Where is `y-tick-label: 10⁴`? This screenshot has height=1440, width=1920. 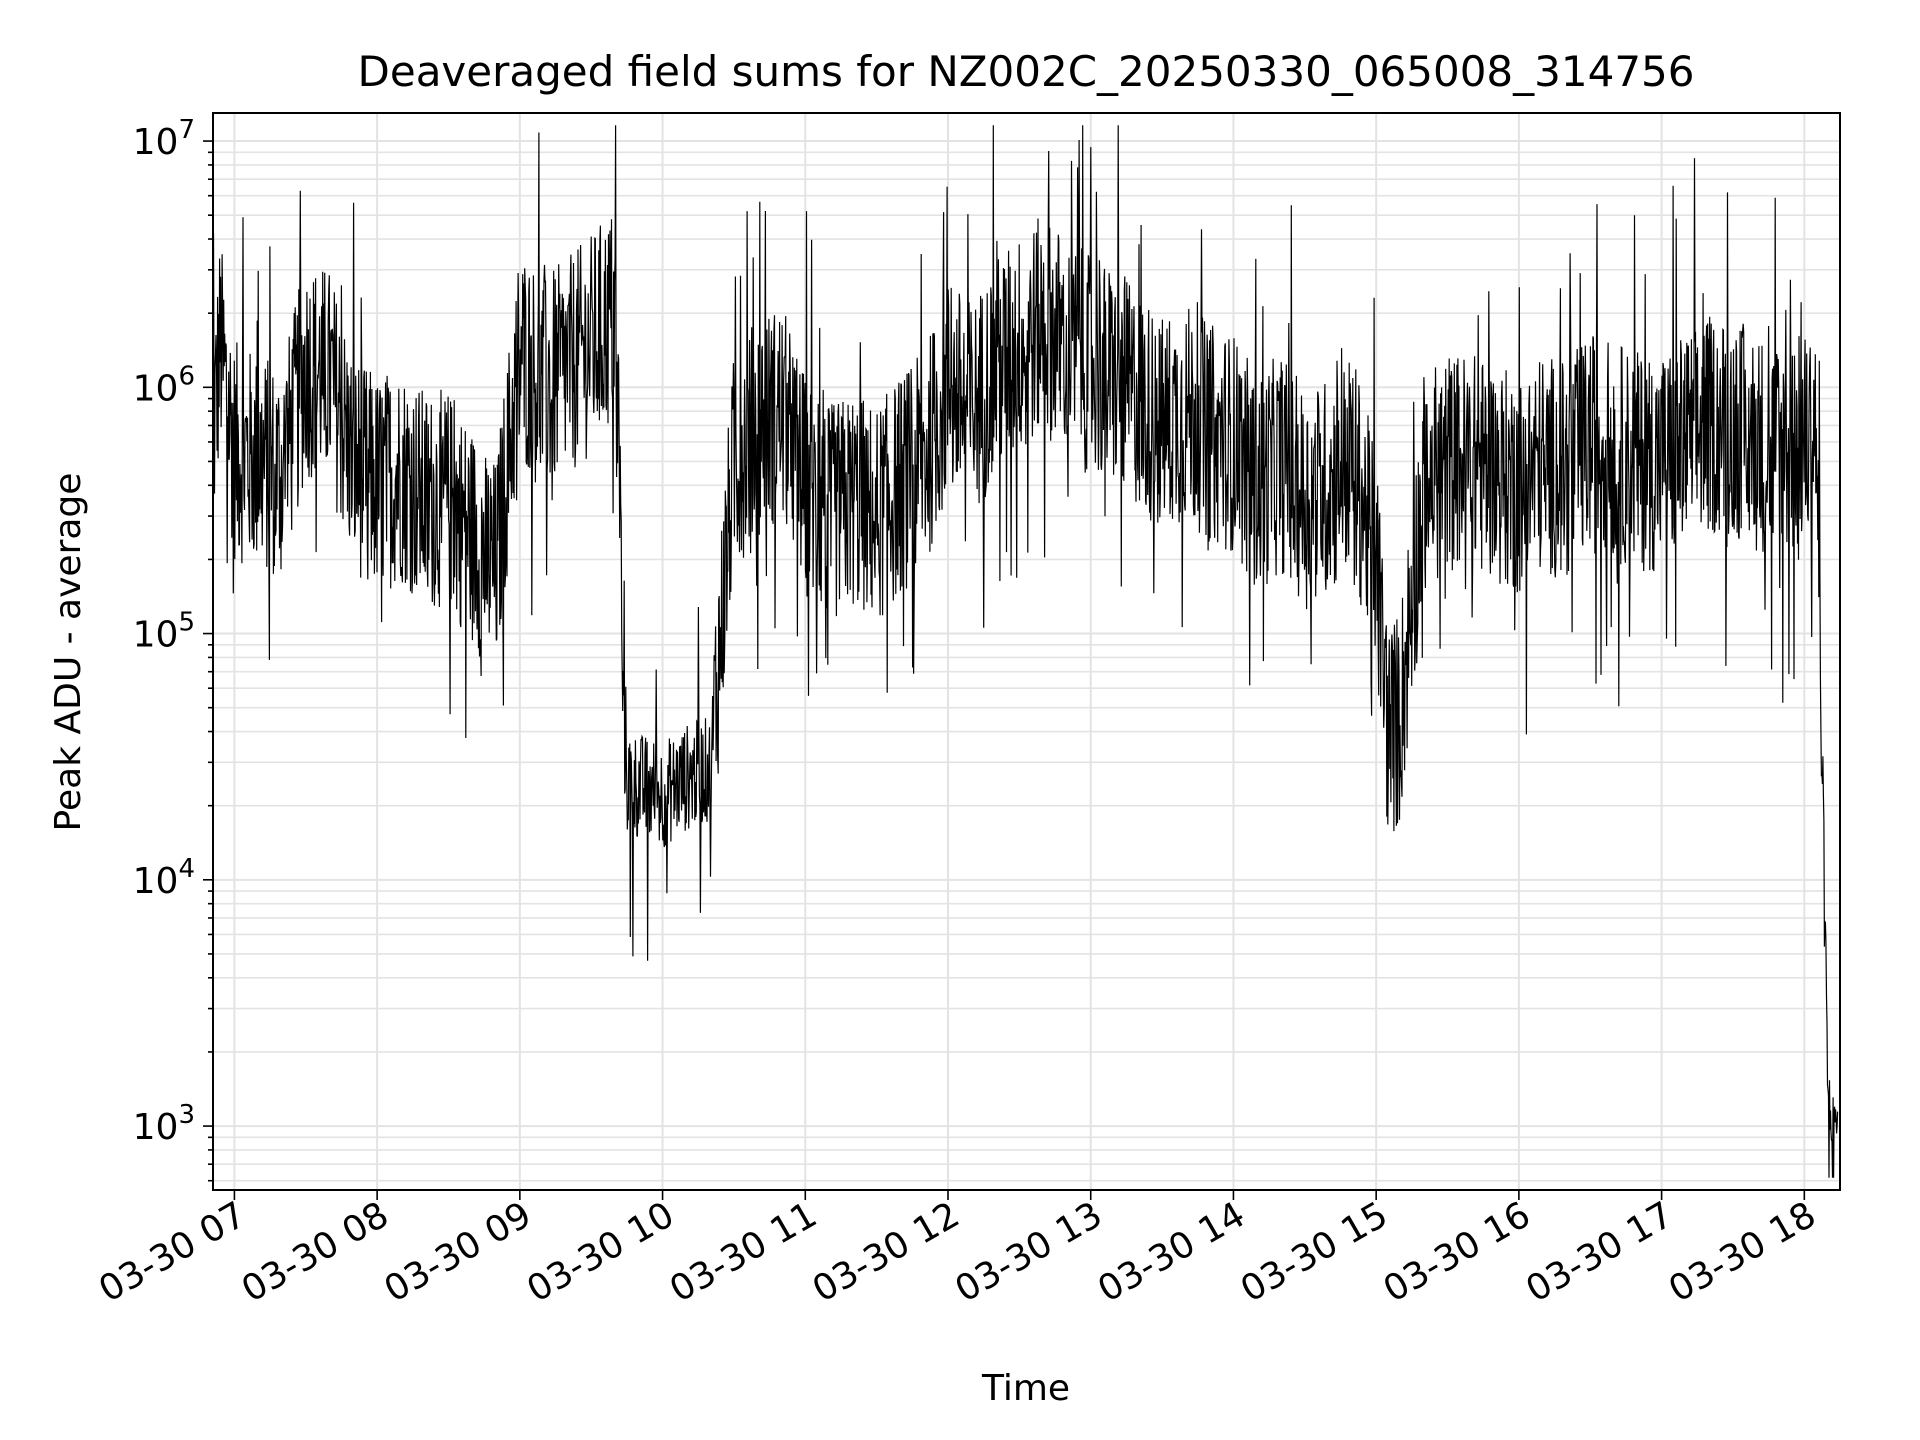
y-tick-label: 10⁴ is located at coordinates (164, 878).